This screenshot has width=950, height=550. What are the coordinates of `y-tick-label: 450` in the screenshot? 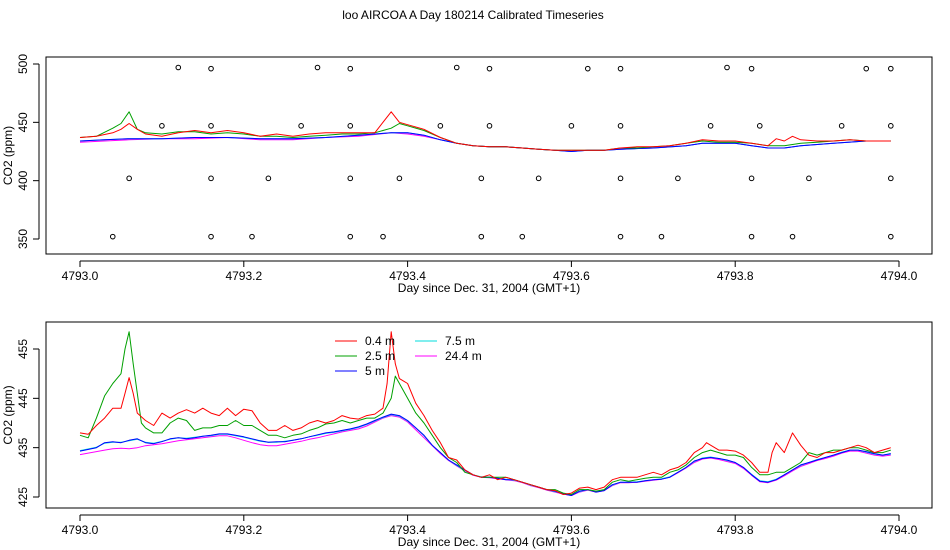 It's located at (23, 122).